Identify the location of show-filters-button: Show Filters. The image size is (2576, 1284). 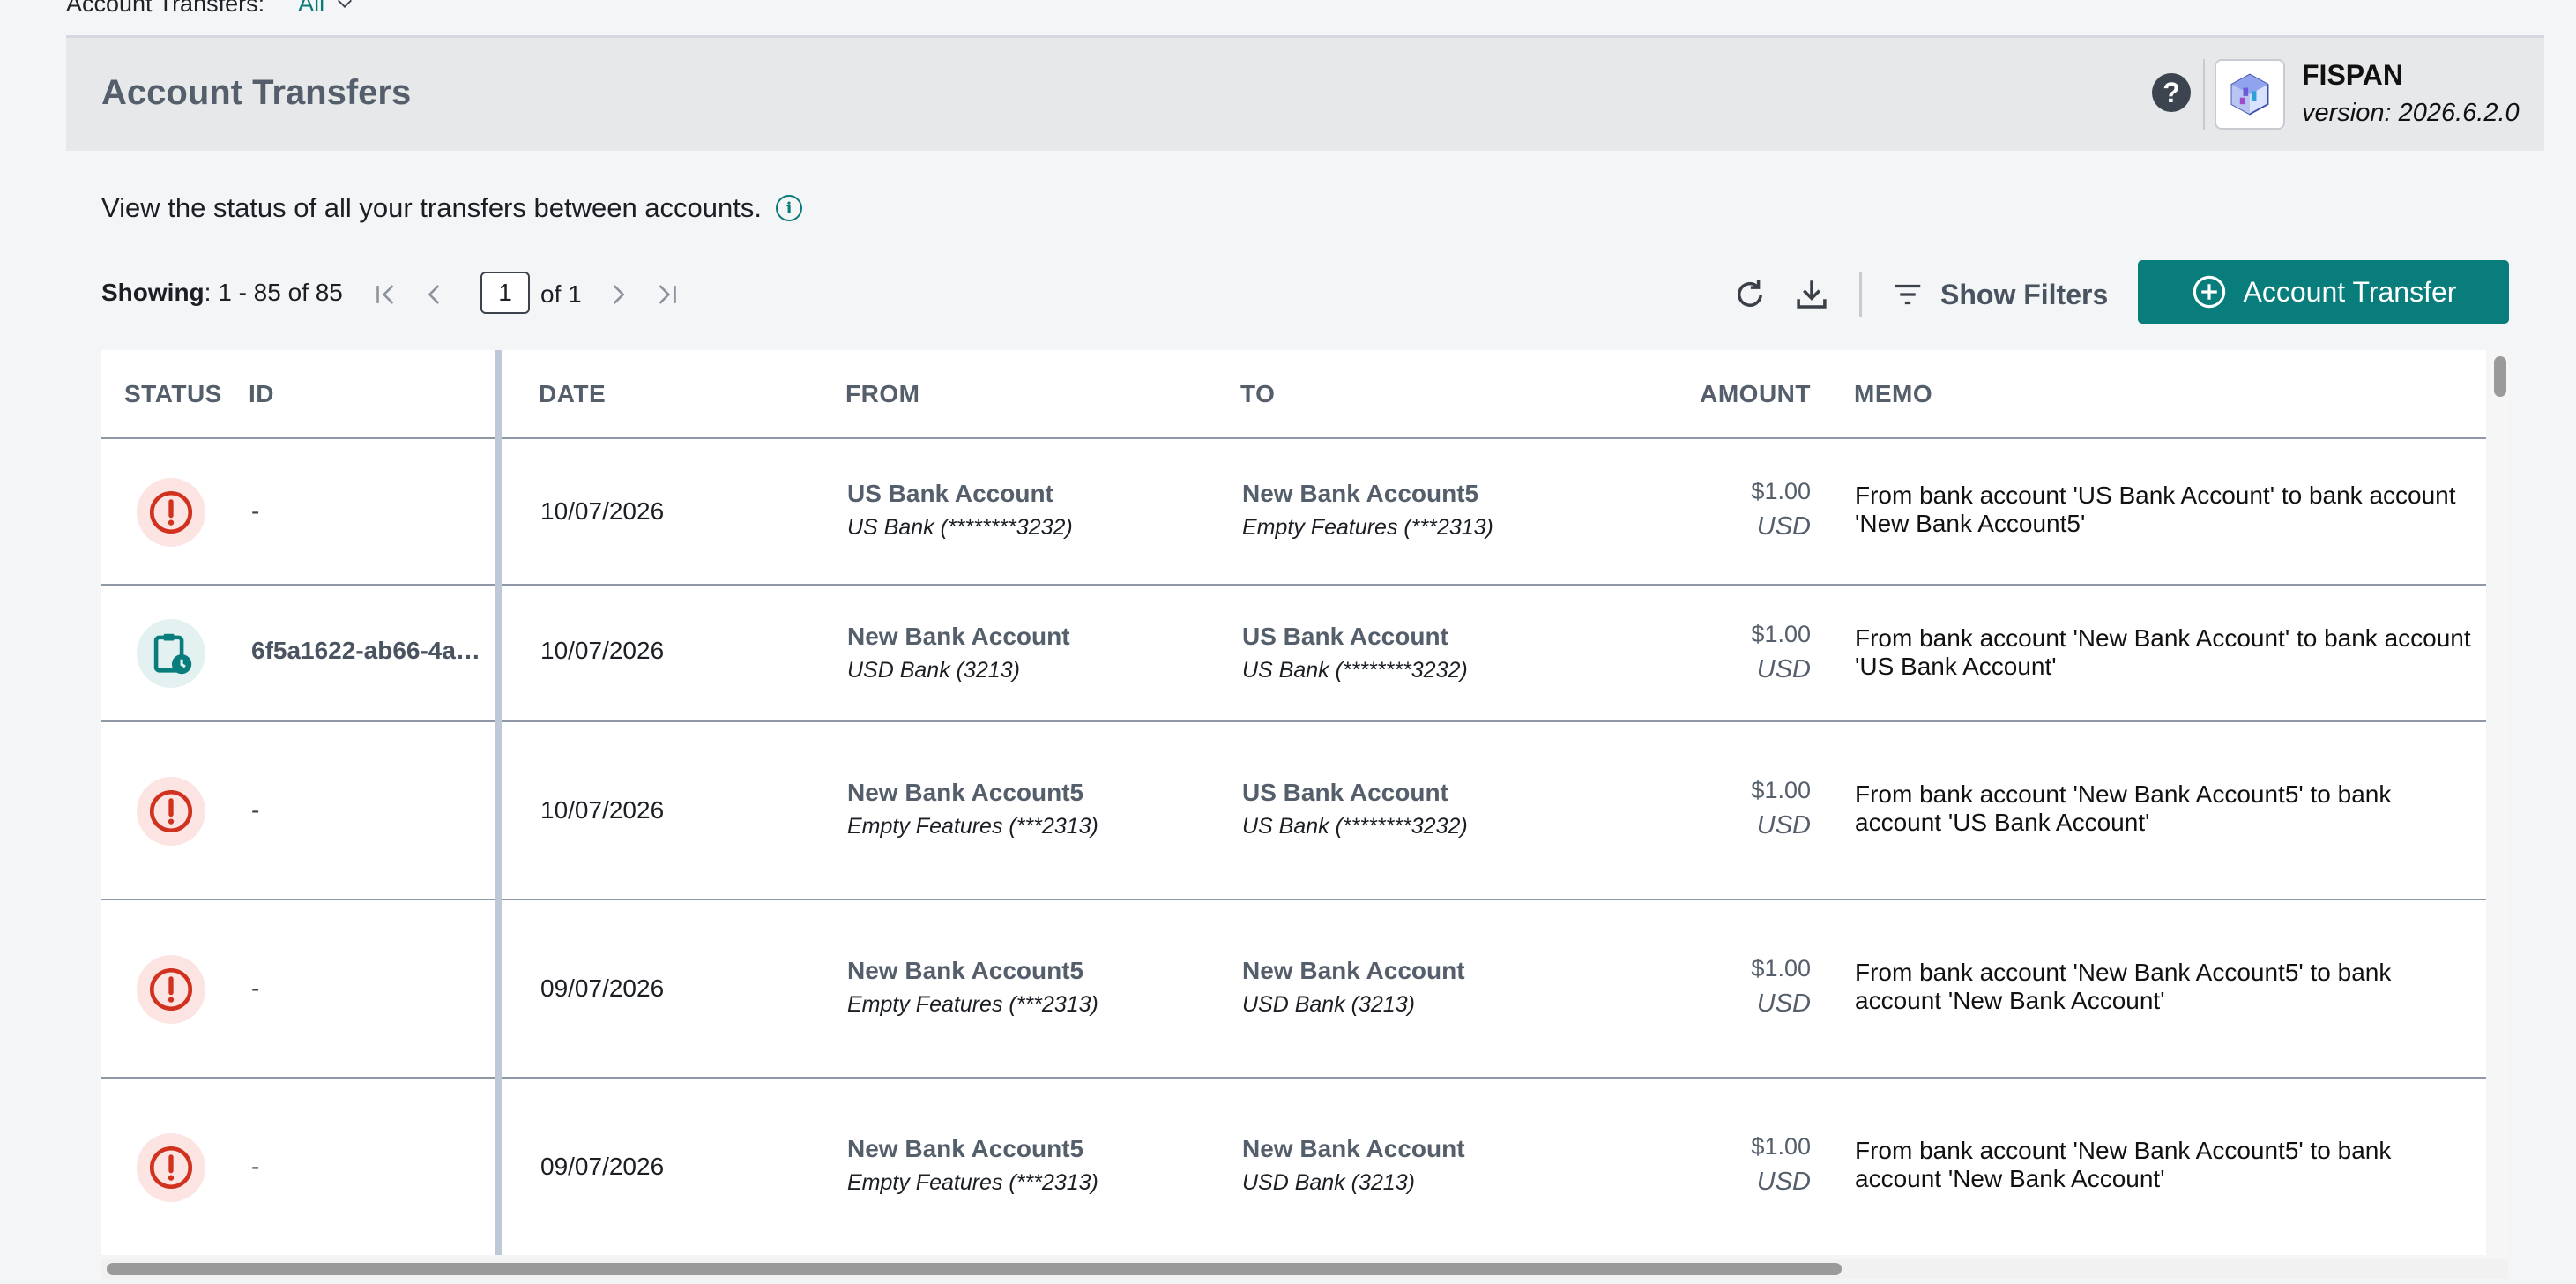
(1999, 294).